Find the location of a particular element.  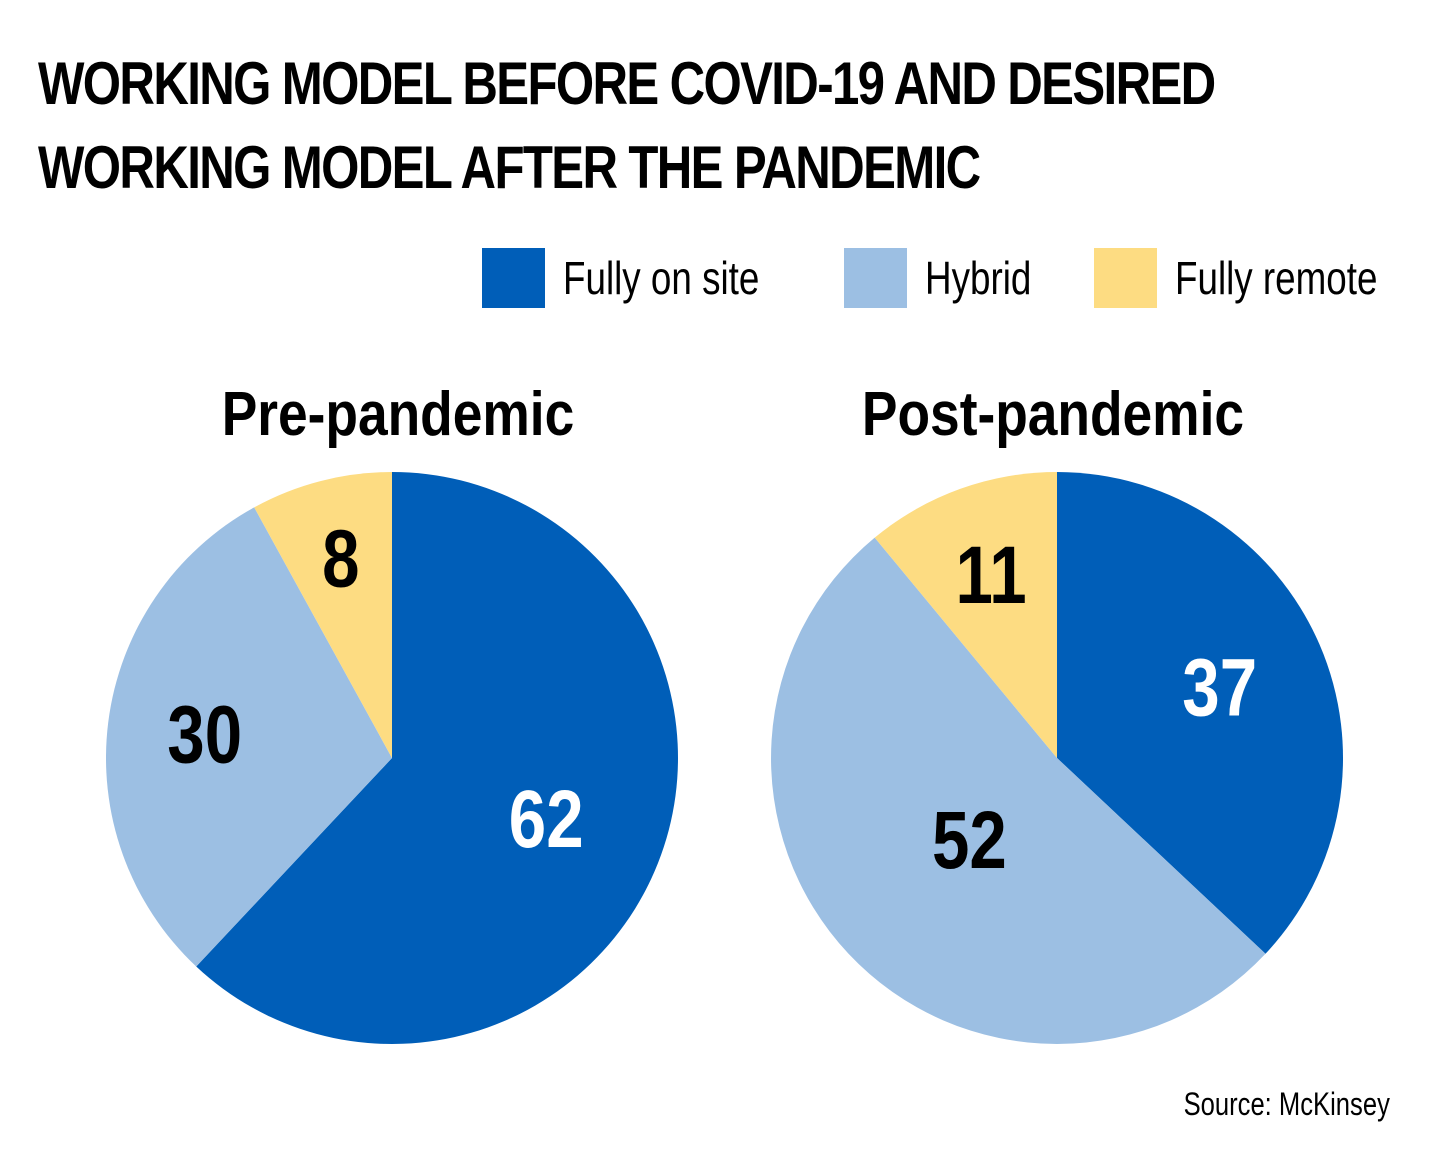

data-label-pre-pandemic-hybrid: 30 is located at coordinates (204, 734).